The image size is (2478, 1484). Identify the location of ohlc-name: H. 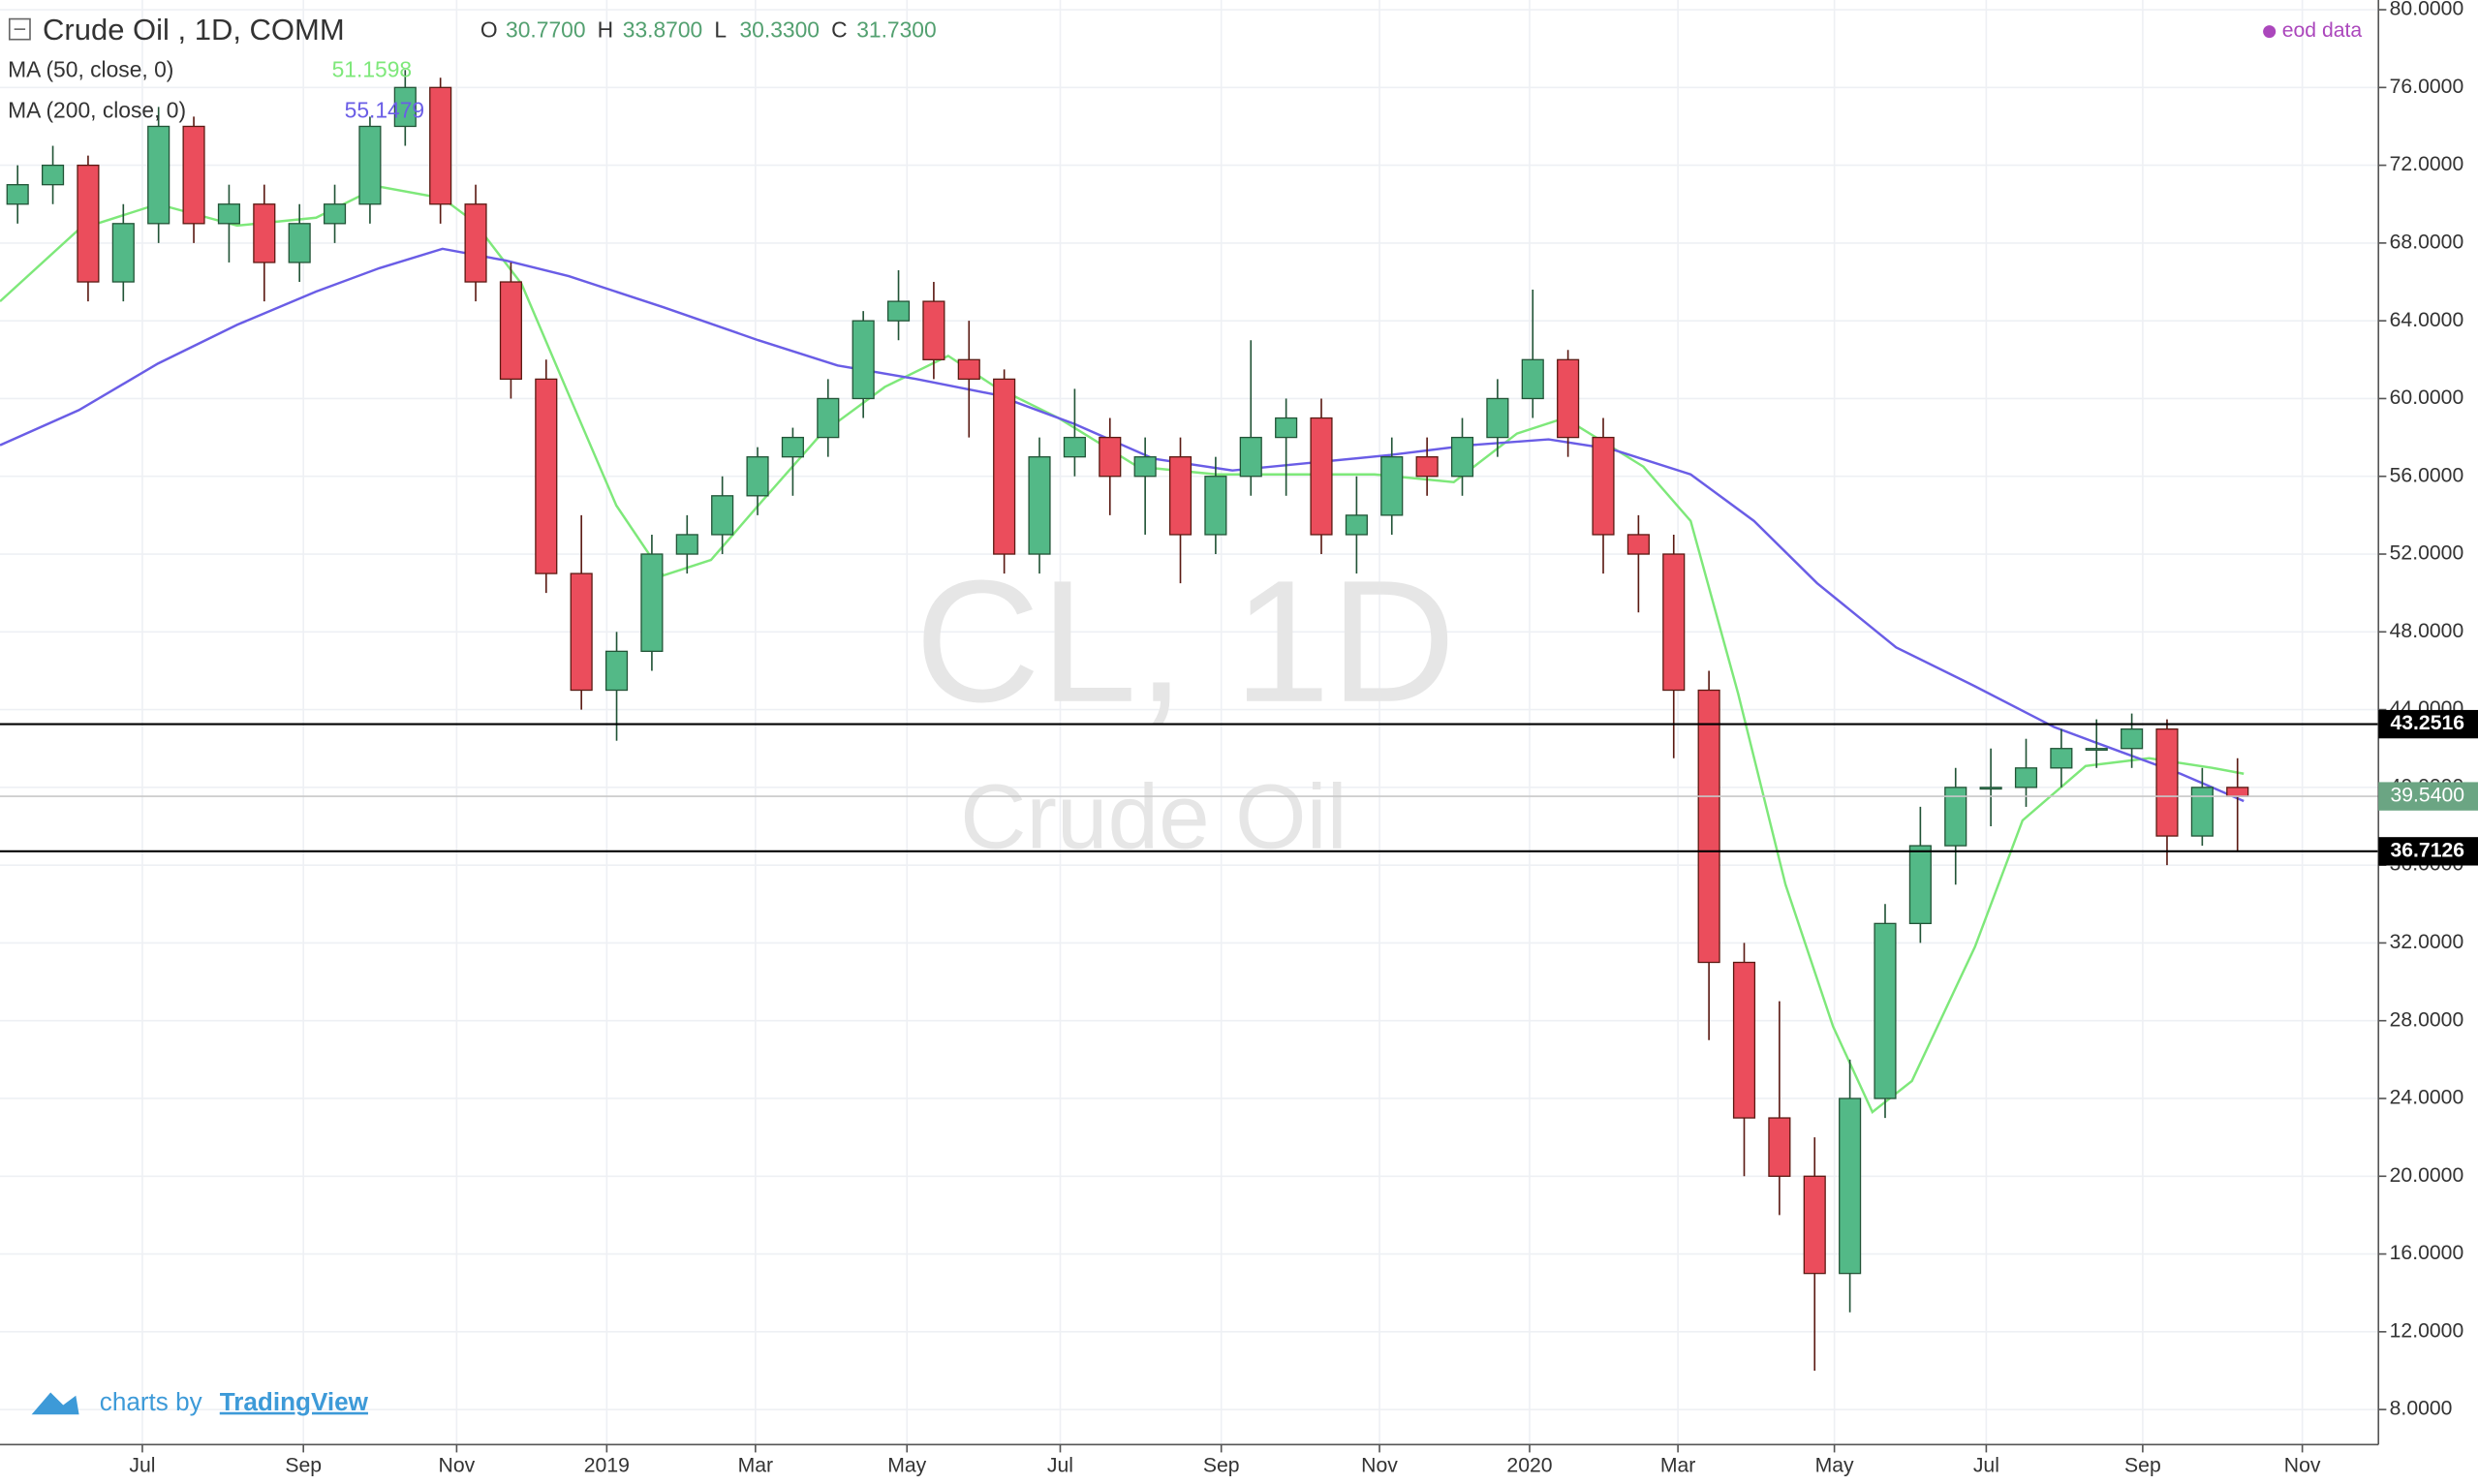
(605, 30).